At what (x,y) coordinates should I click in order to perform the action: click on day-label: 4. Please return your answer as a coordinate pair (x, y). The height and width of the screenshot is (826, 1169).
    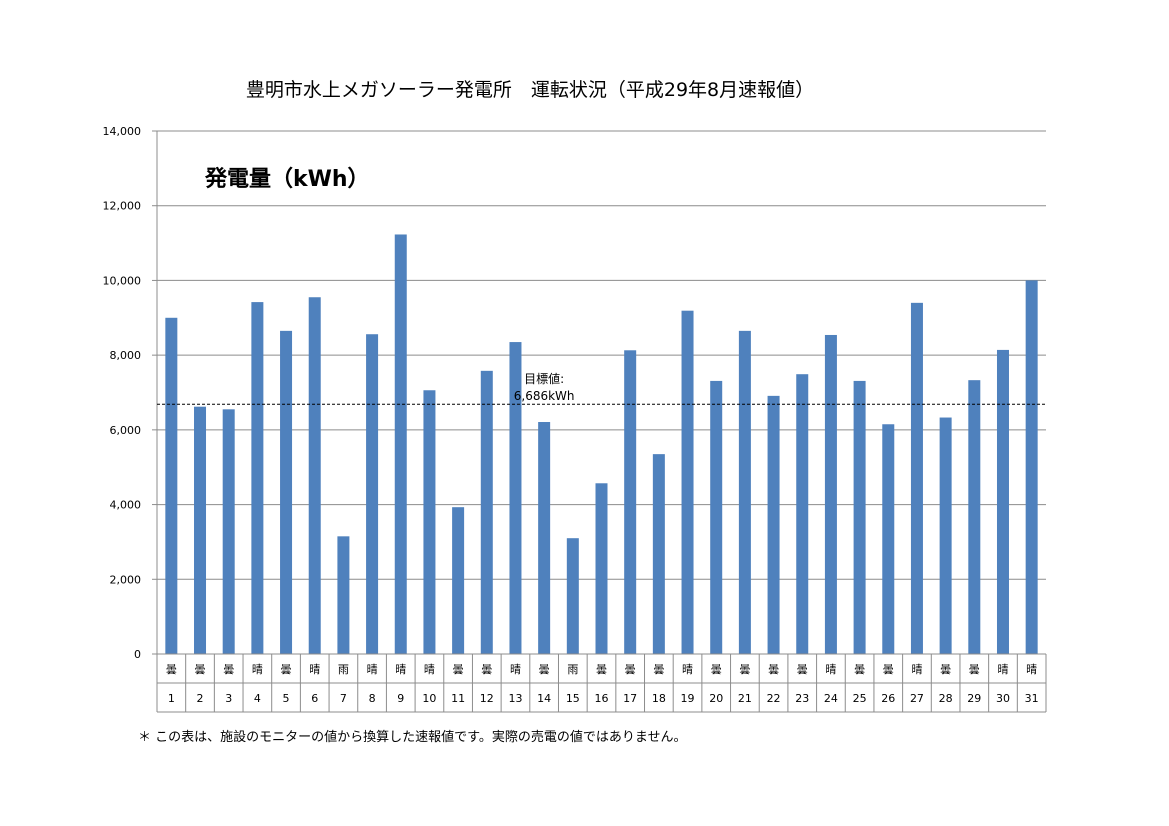
    Looking at the image, I should click on (257, 698).